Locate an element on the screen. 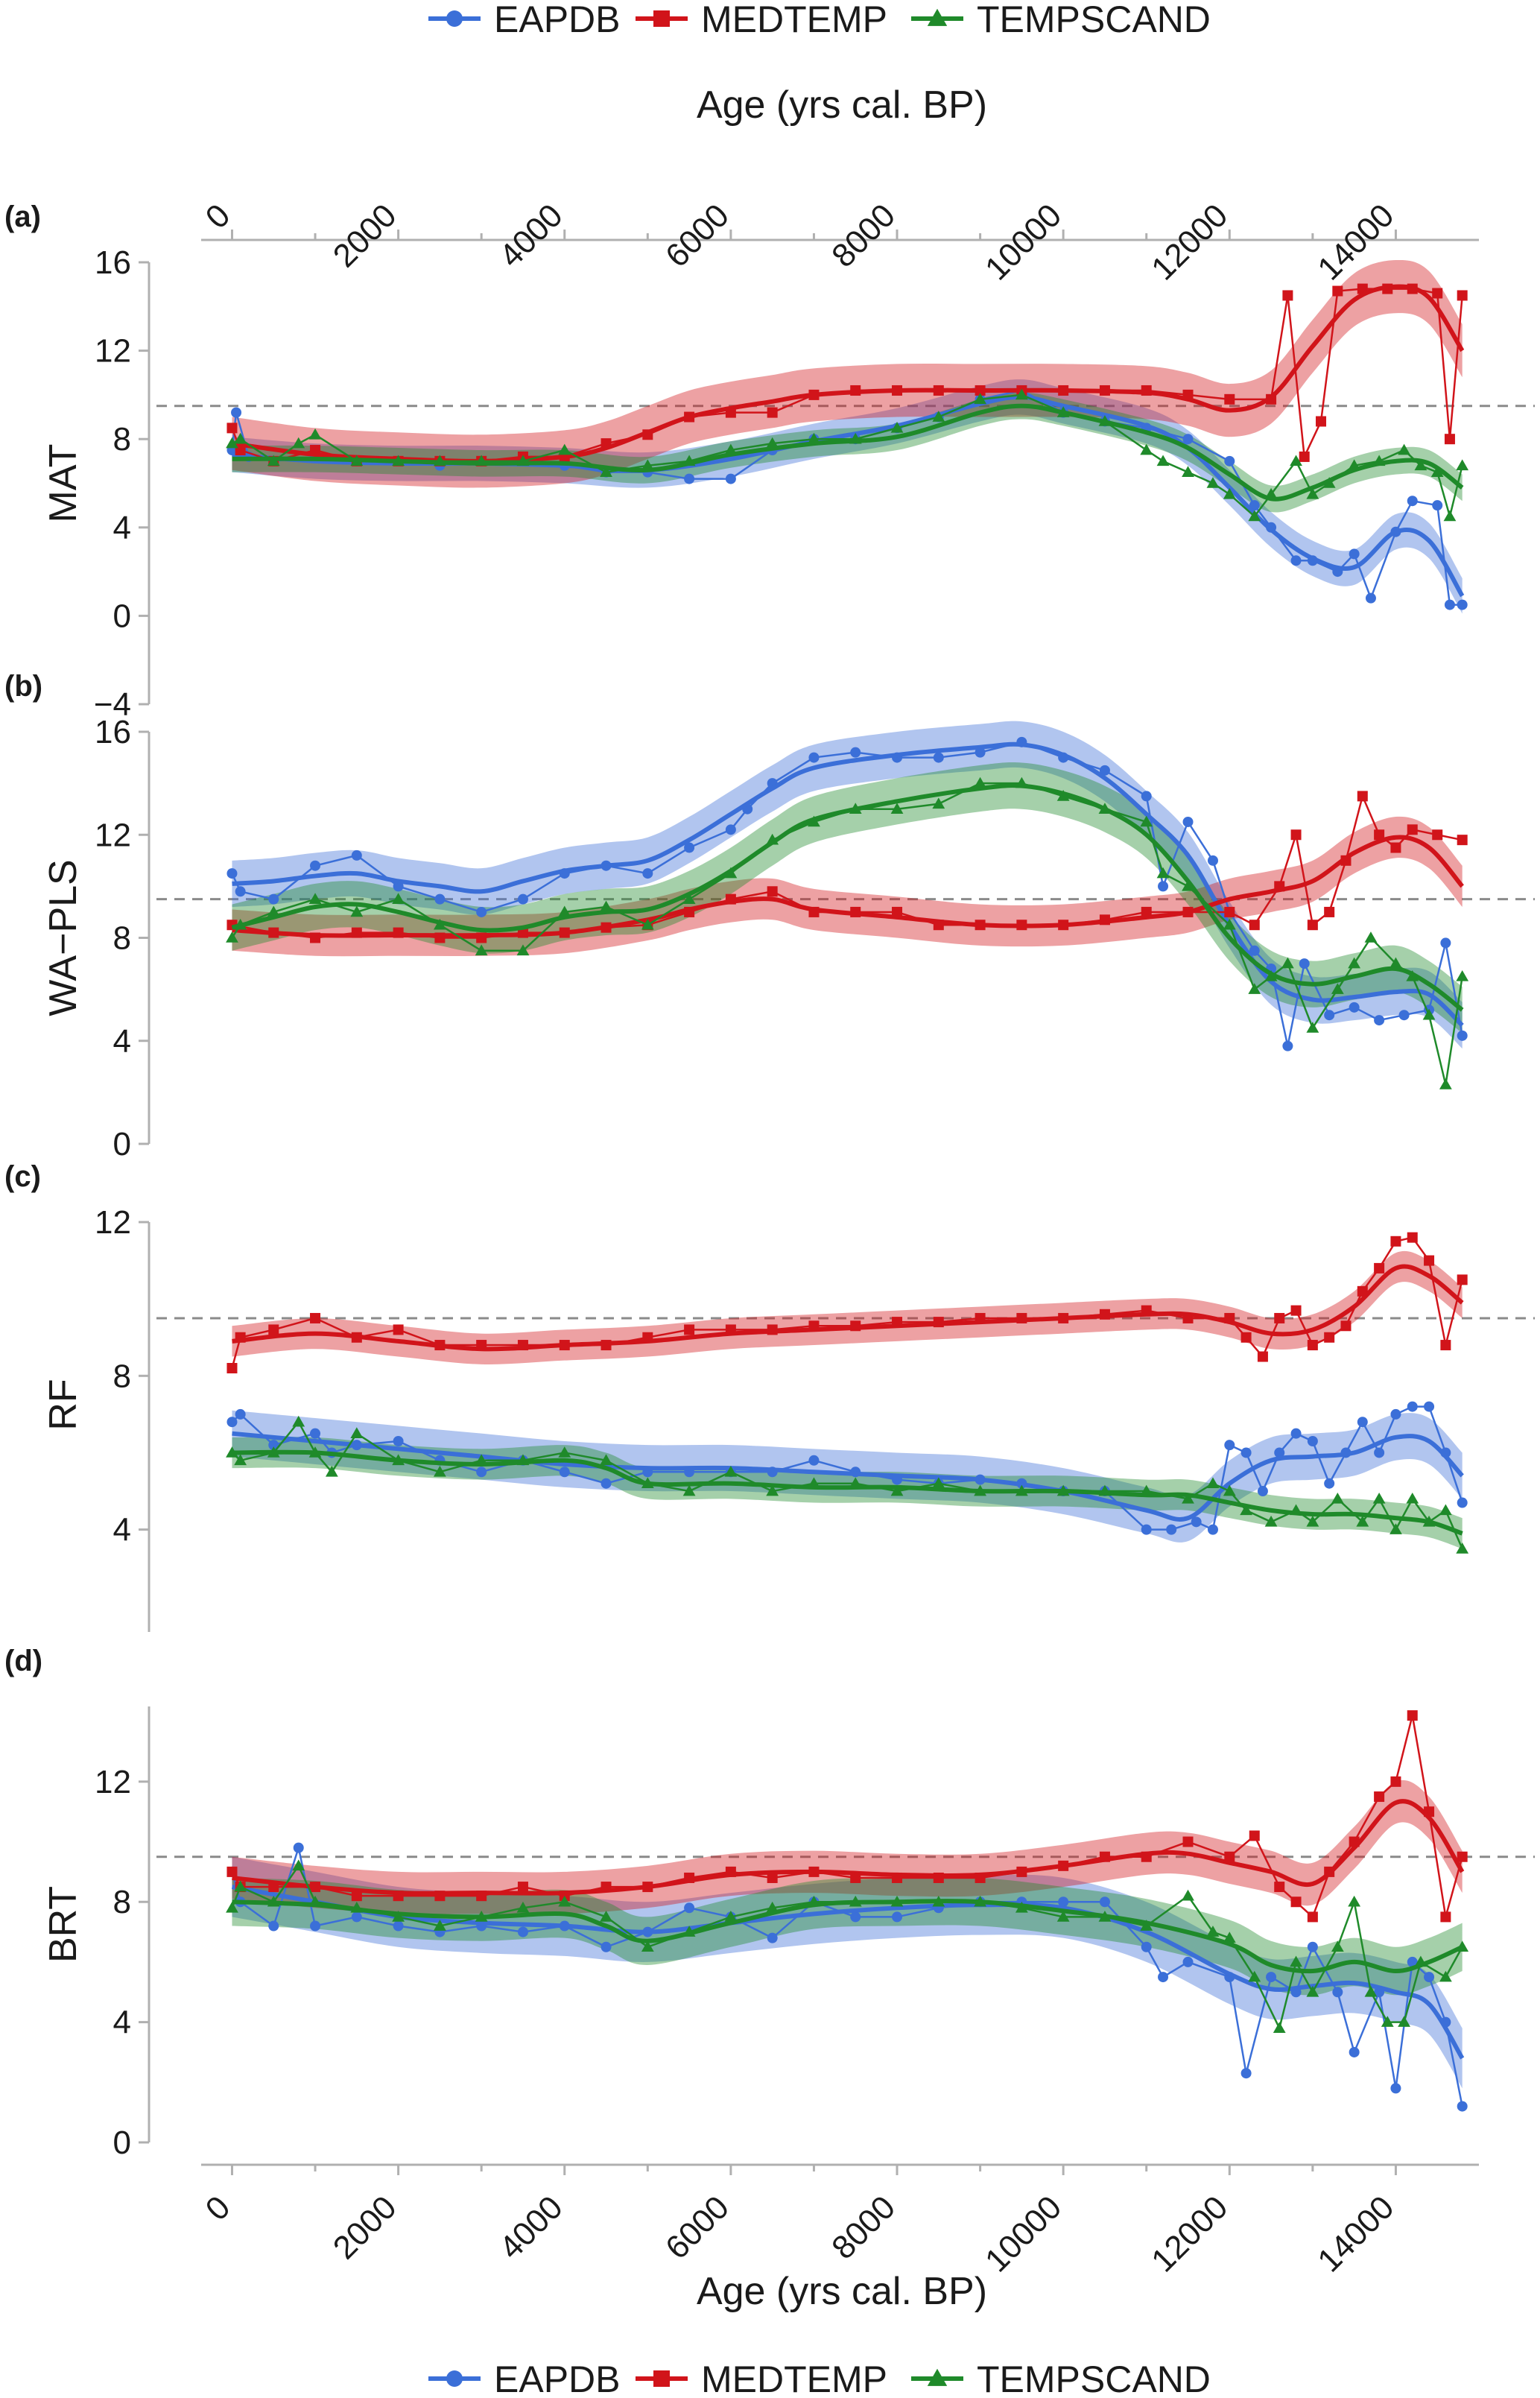 The image size is (1540, 2398). legend-bottom: EAPDB MEDTEMP TEMPSCAND is located at coordinates (819, 2379).